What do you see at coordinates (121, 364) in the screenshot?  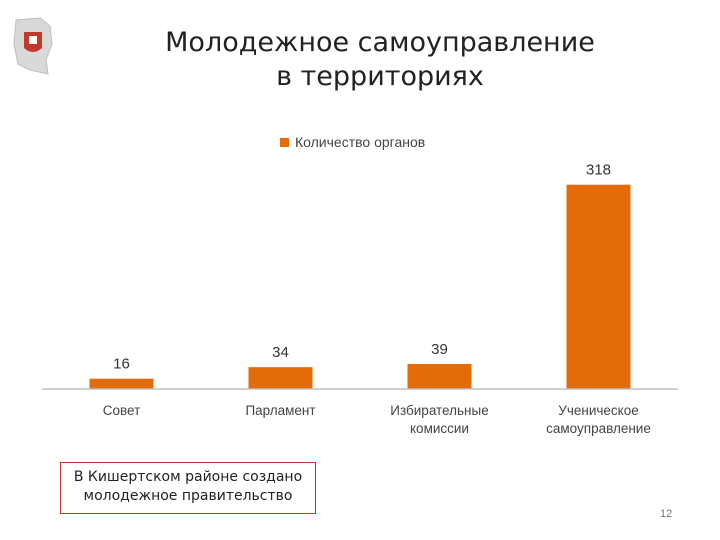 I see `data-label-0: 16` at bounding box center [121, 364].